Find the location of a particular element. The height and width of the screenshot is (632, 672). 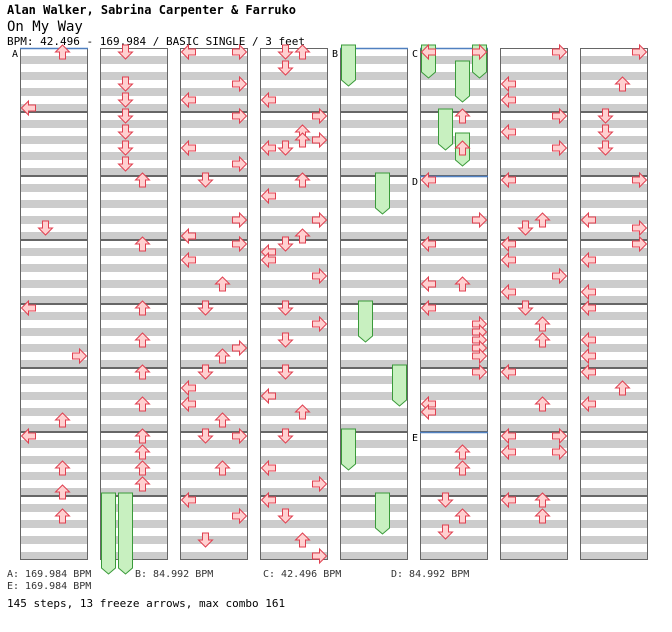

bpm-legend-d: D: 84.992 BPM is located at coordinates (430, 574).